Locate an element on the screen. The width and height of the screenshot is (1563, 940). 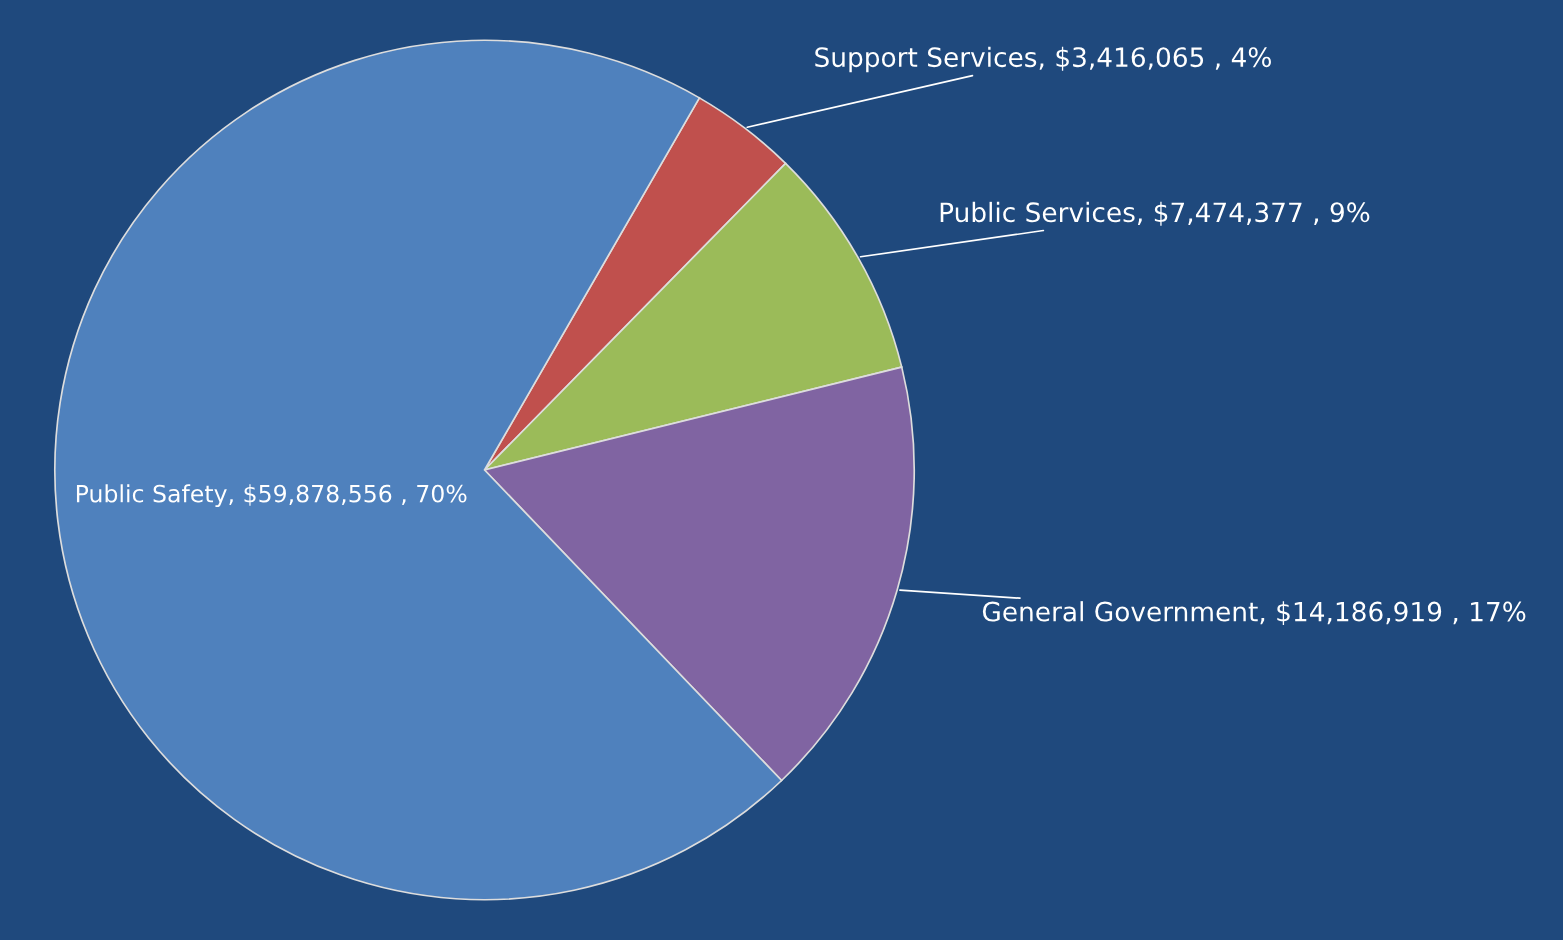
slice-label: Public Safety, $59,878,556 , 70% is located at coordinates (271, 496).